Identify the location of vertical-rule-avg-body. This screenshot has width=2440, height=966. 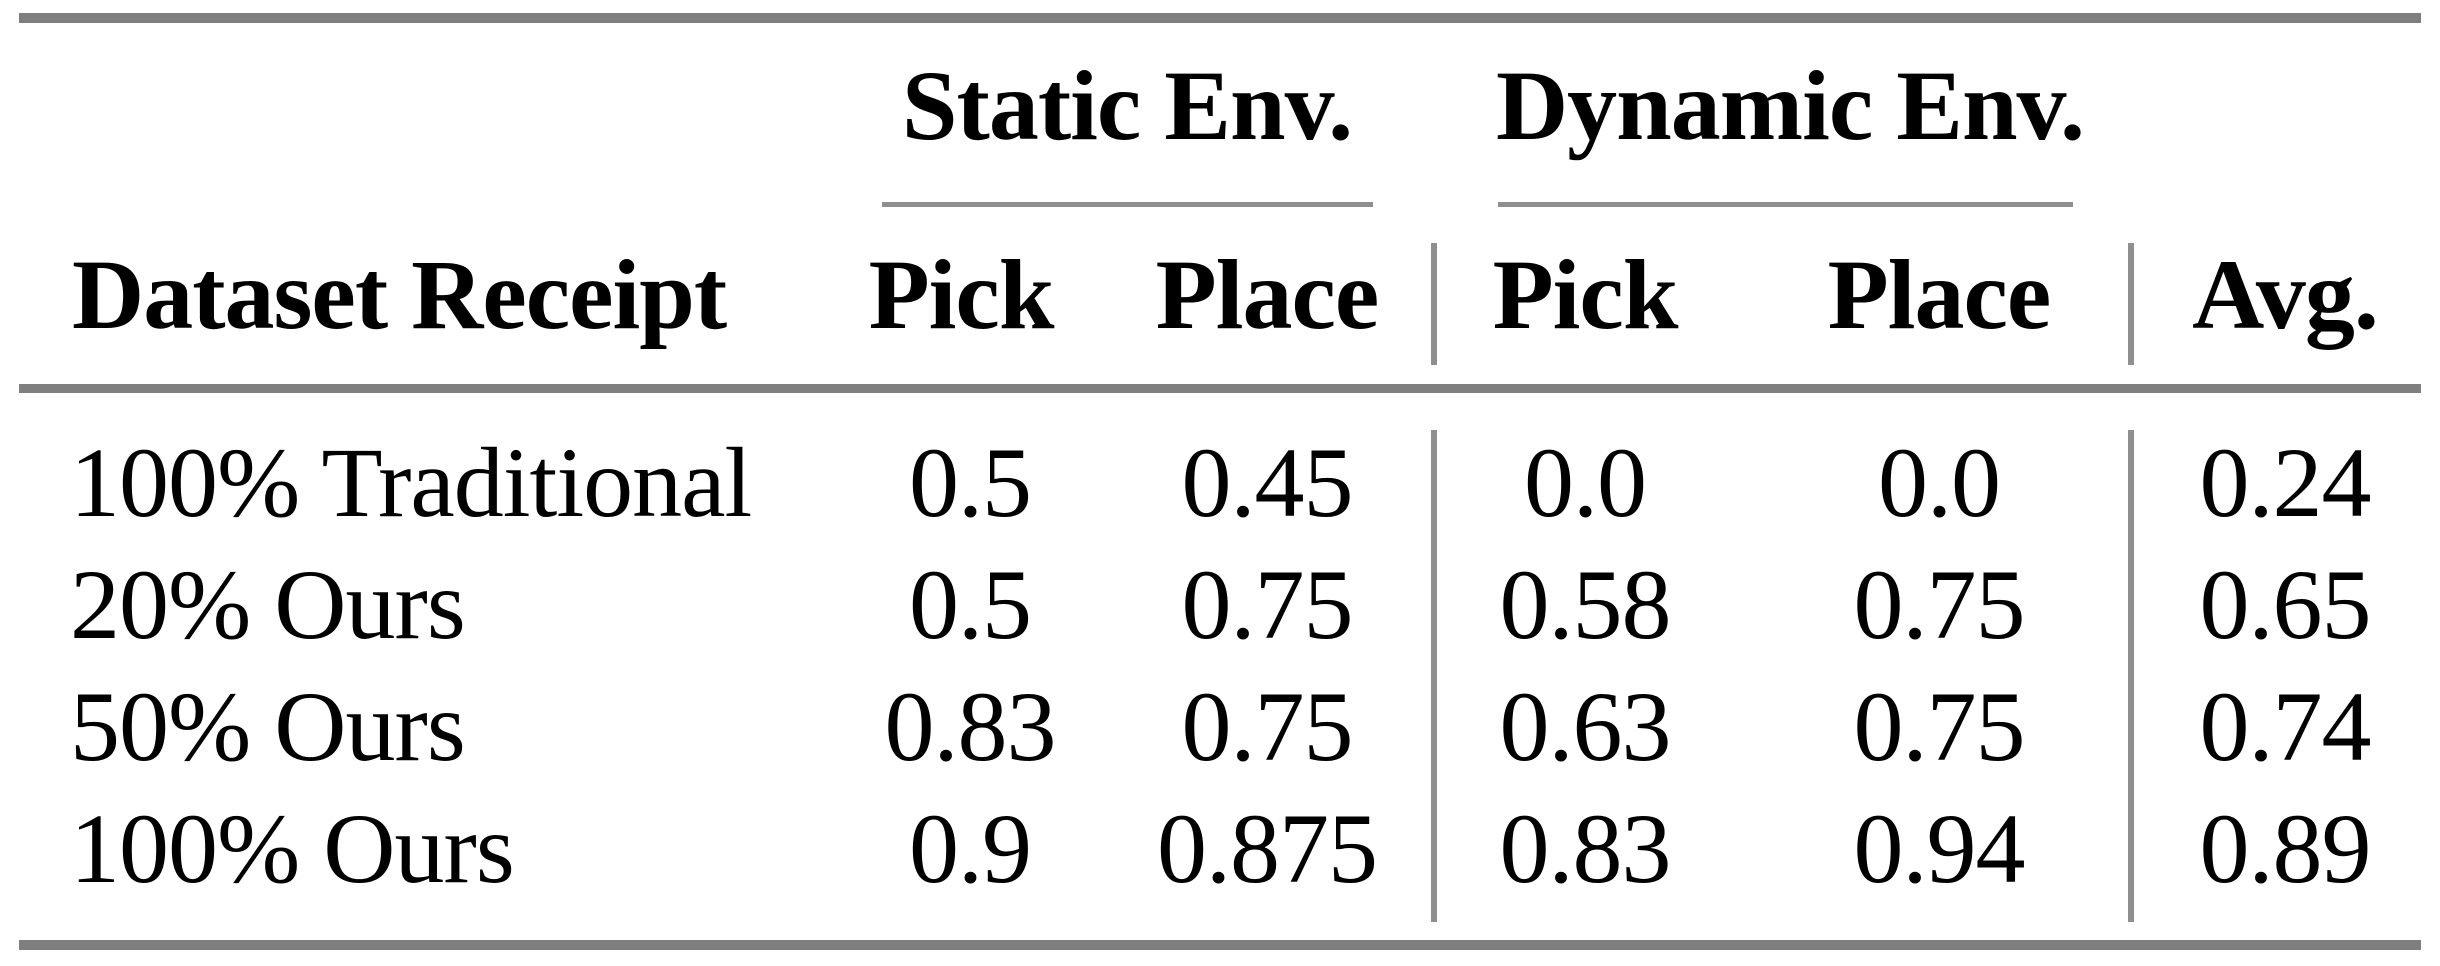
(2131, 676).